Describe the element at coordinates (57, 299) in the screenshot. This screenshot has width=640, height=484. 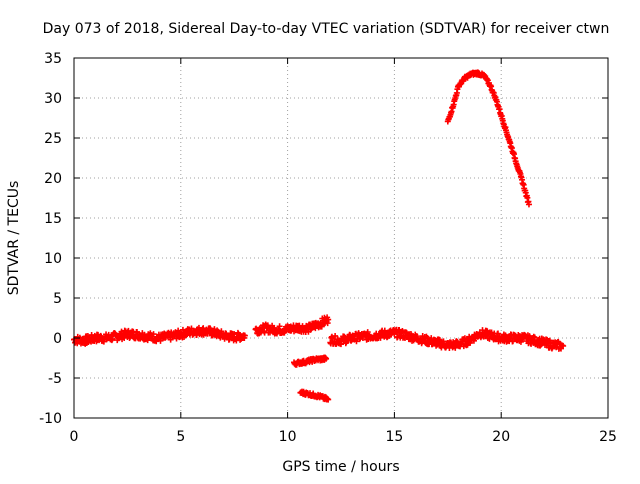
I see `y-tick-label: 5` at that location.